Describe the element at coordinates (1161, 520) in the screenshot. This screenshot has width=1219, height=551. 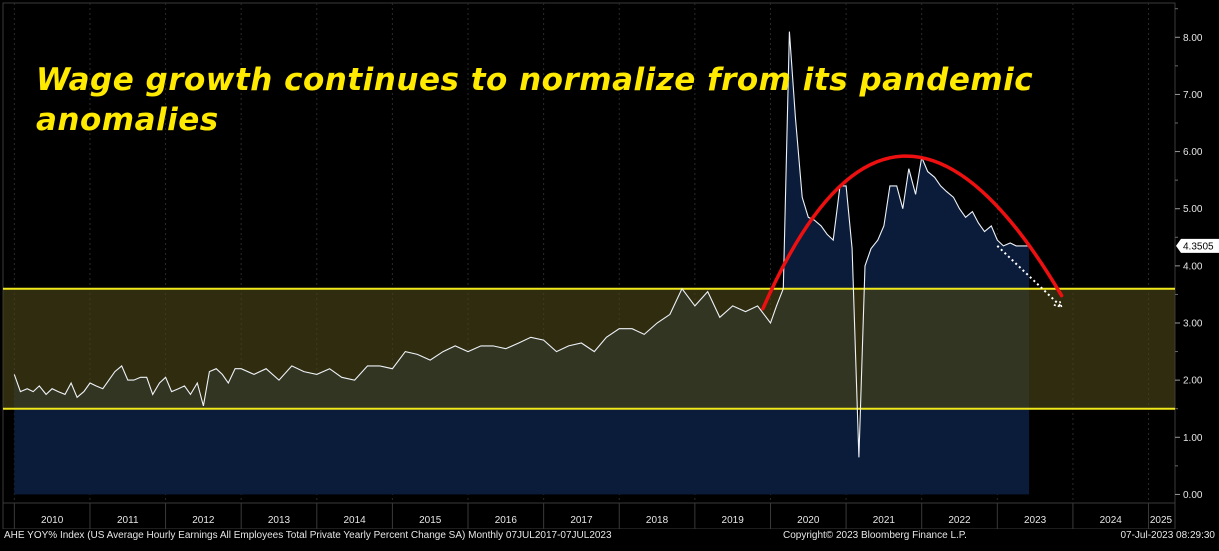
I see `x-tick-label: 2025` at that location.